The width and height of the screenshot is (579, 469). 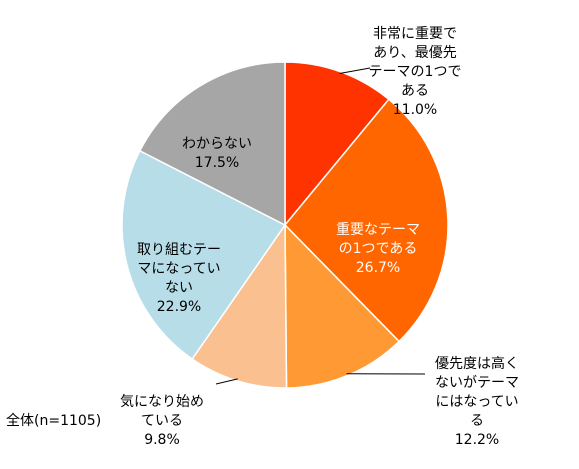 I want to click on slice-label-starting-concern: 気になり始め ている 9.8%, so click(x=162, y=421).